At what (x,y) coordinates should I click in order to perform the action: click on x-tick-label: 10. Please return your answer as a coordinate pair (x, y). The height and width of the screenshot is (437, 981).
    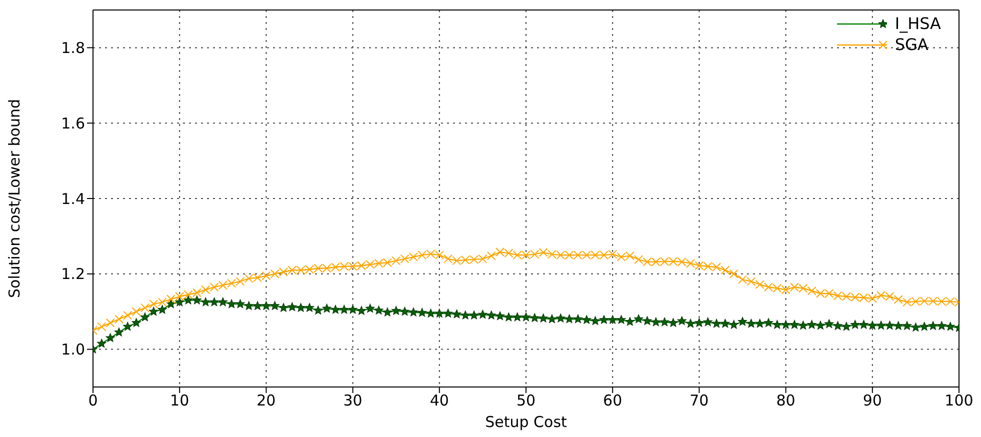
    Looking at the image, I should click on (180, 401).